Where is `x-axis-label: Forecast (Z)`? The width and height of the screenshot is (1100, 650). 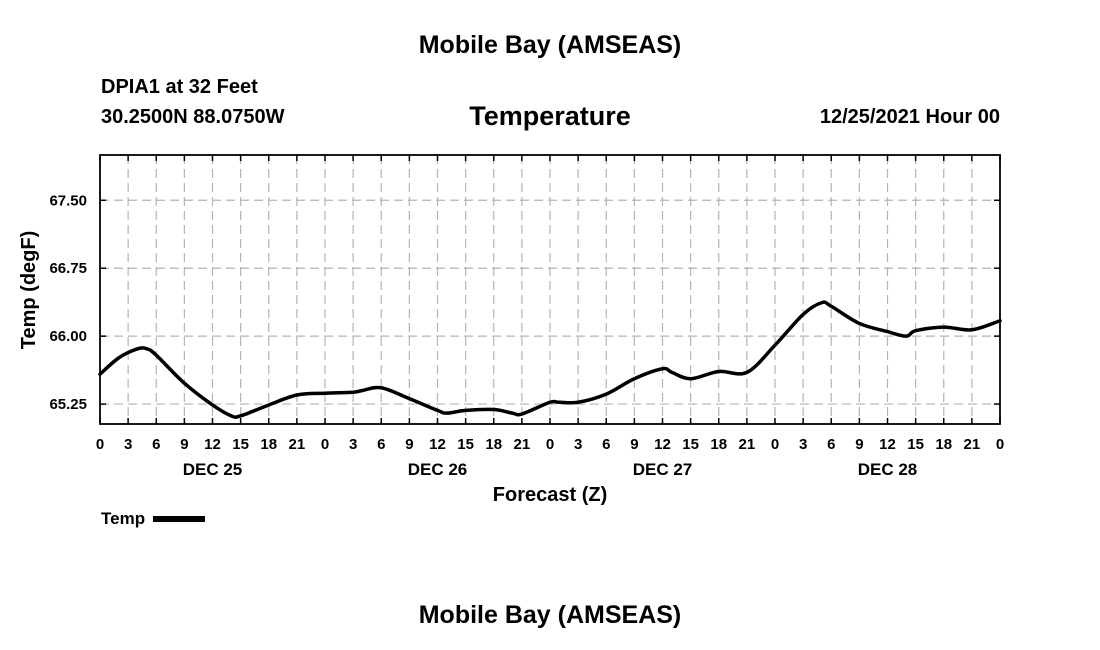
x-axis-label: Forecast (Z) is located at coordinates (550, 495).